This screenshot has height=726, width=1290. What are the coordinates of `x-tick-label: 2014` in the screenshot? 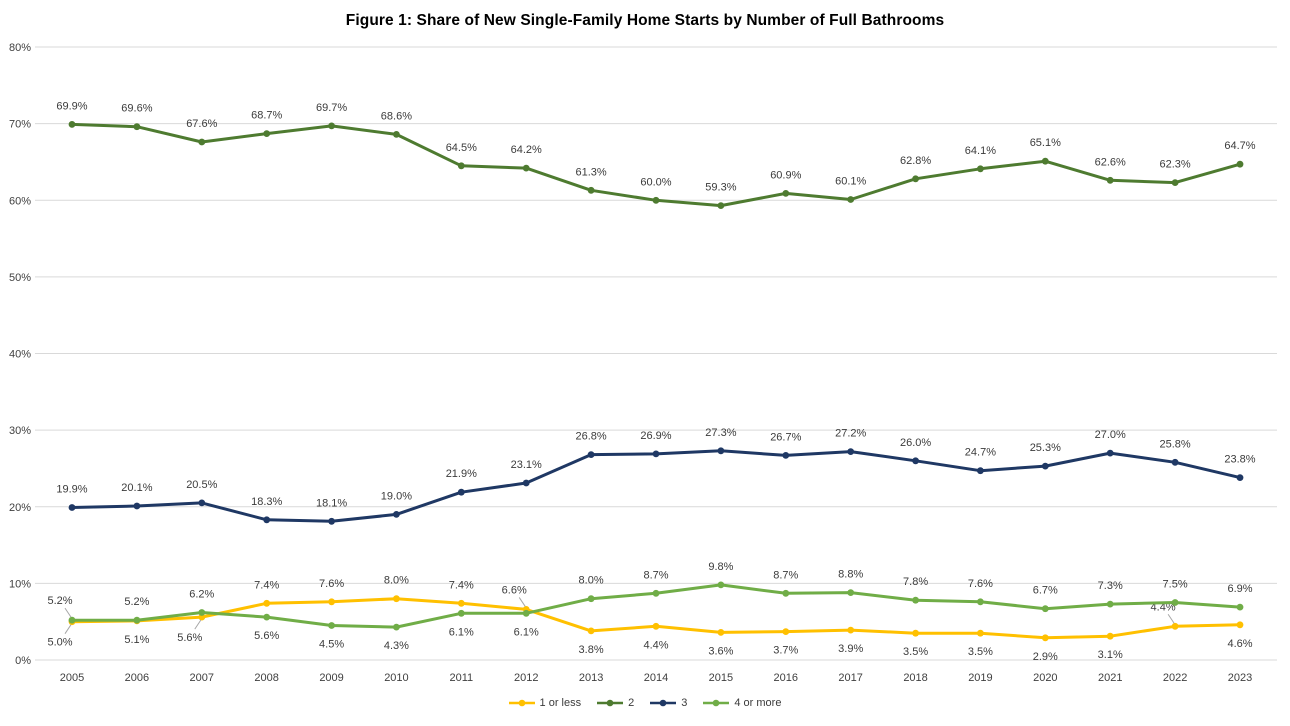 It's located at (656, 678).